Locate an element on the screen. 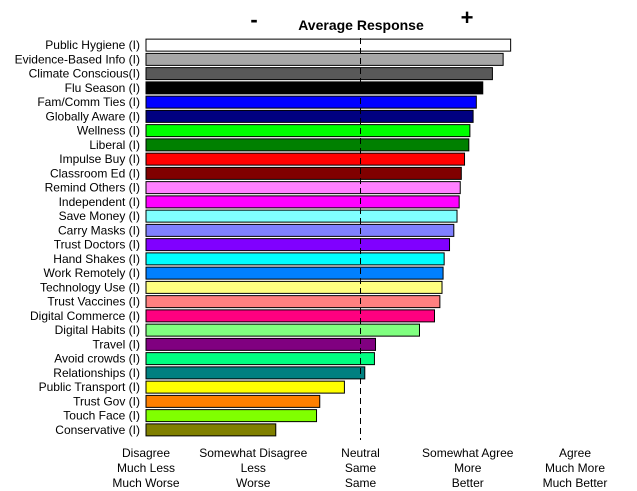 The width and height of the screenshot is (637, 491). category-label: Hand Shakes (I) is located at coordinates (96, 259).